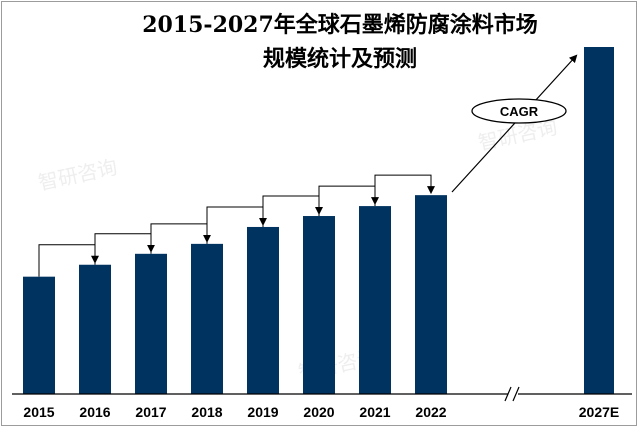  Describe the element at coordinates (512, 394) in the screenshot. I see `axis-break-icon` at that location.